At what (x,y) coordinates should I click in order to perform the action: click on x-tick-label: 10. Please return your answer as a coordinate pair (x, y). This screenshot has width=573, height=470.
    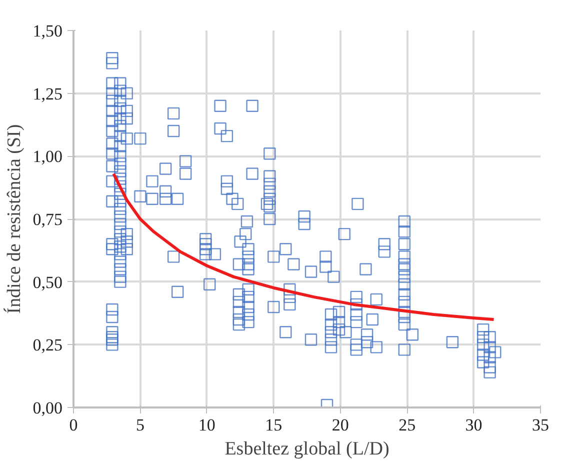
    Looking at the image, I should click on (207, 425).